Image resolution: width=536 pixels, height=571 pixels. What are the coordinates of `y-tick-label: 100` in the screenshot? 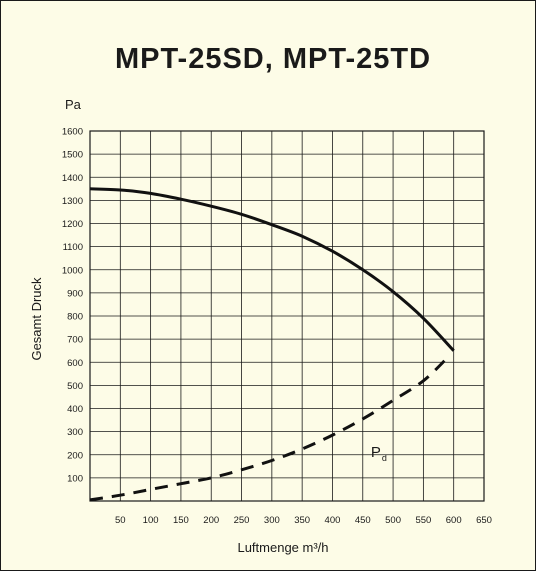 It's located at (75, 478).